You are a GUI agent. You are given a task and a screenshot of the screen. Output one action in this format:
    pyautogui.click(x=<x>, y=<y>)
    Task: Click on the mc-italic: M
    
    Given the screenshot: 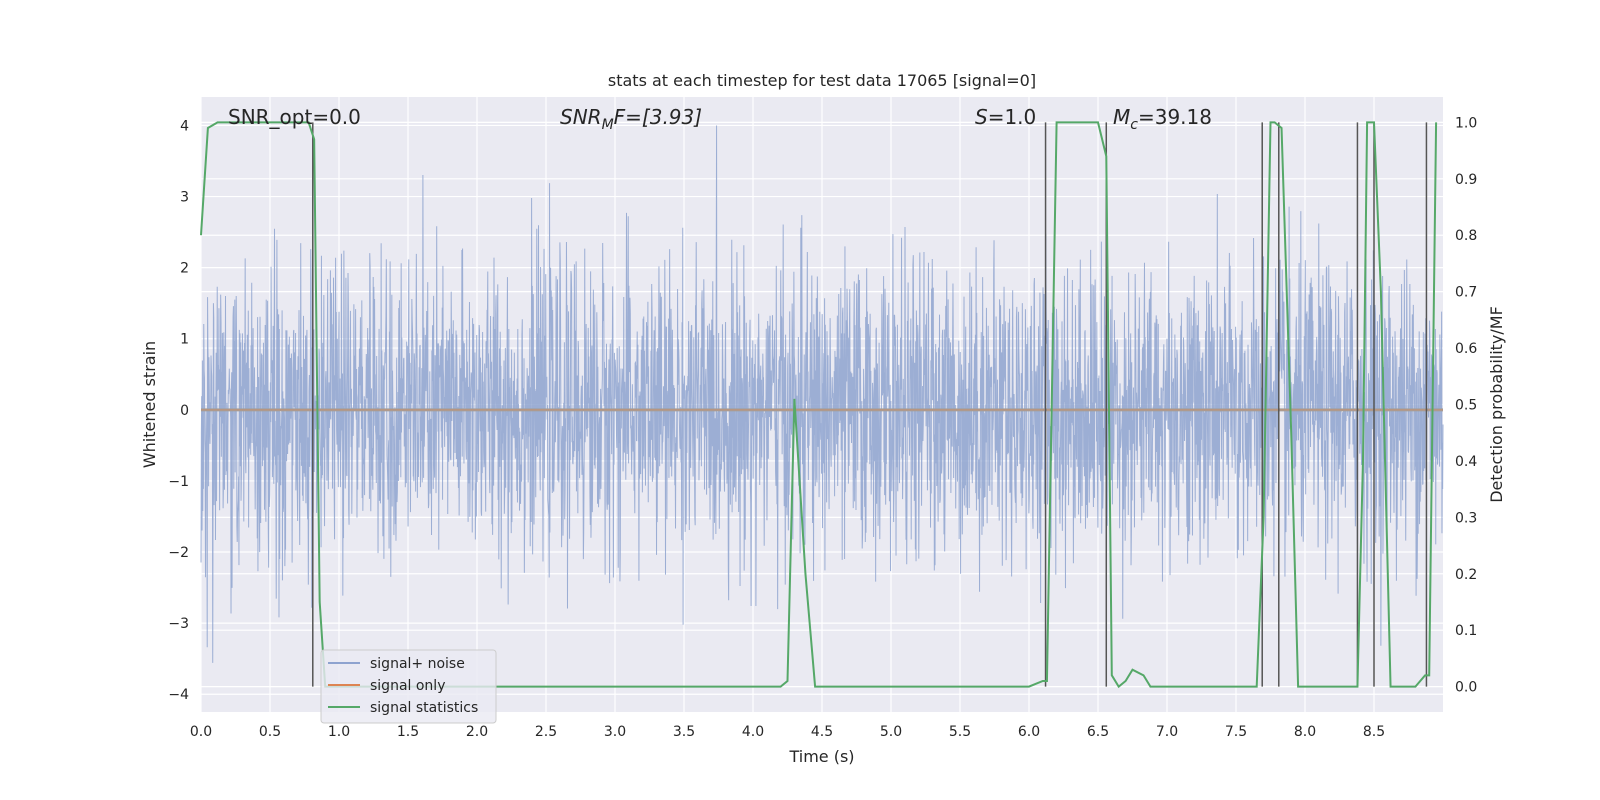 What is the action you would take?
    pyautogui.click(x=1121, y=117)
    